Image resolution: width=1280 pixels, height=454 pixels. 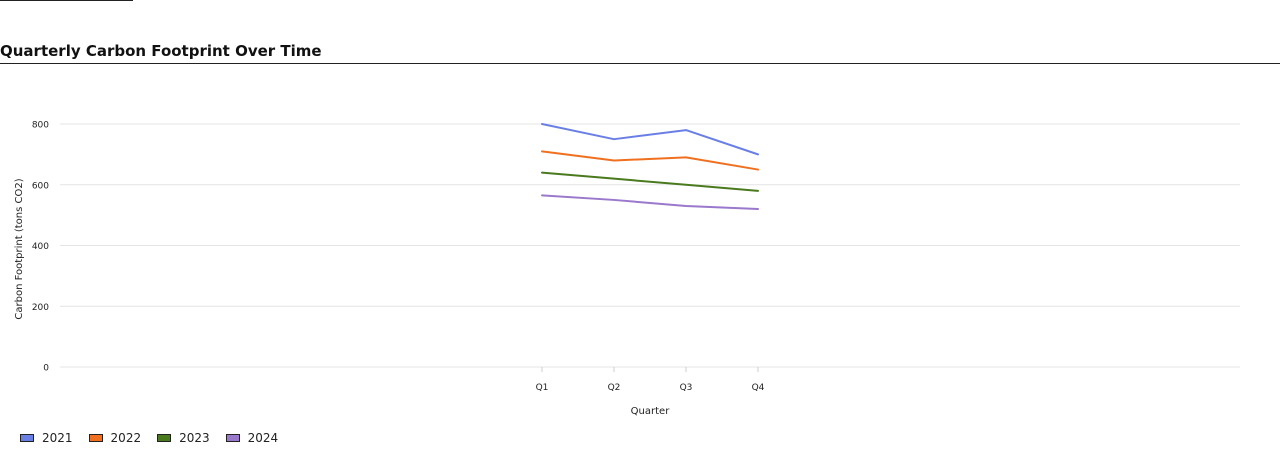 What do you see at coordinates (263, 438) in the screenshot?
I see `legend-label: 2024` at bounding box center [263, 438].